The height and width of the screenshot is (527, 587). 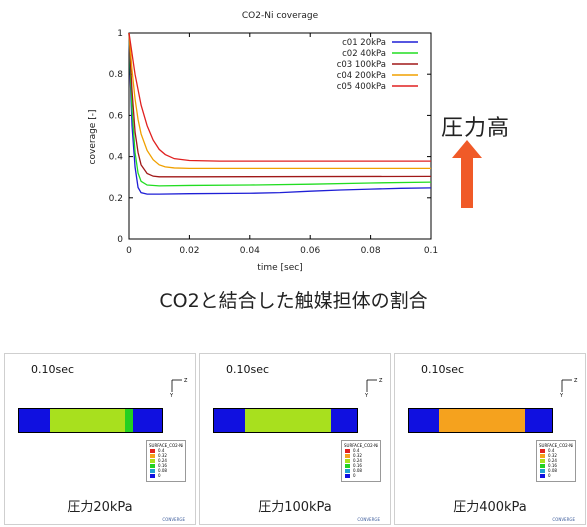 I want to click on y-tick-label: 0.6, so click(x=116, y=116).